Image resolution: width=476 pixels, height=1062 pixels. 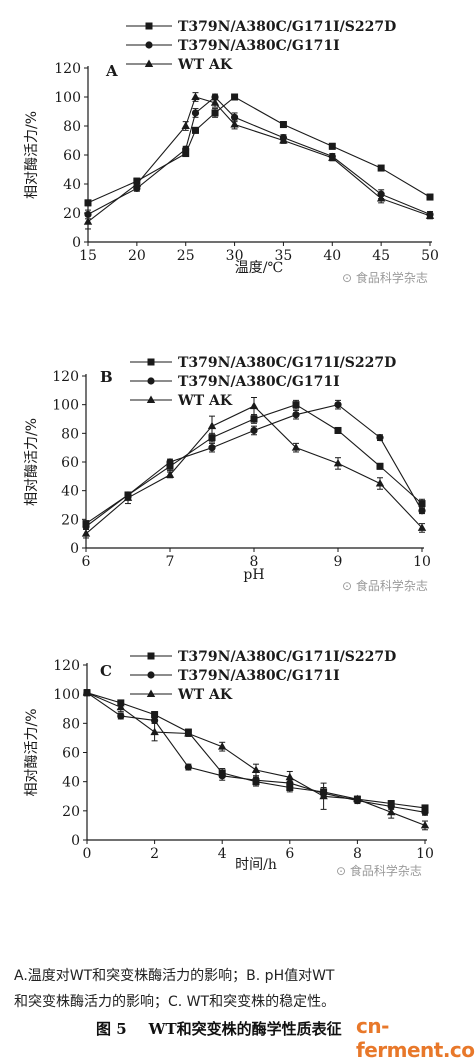 What do you see at coordinates (205, 695) in the screenshot?
I see `legend-label: WT AK` at bounding box center [205, 695].